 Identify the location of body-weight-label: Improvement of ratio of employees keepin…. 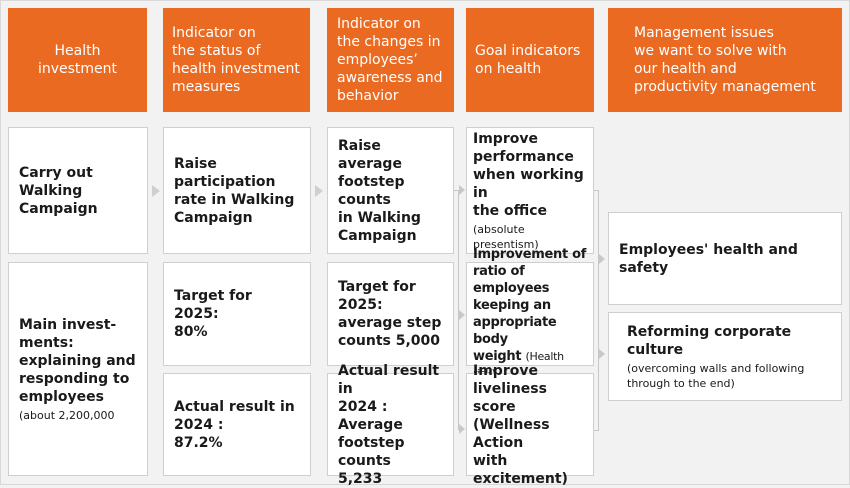
(530, 305).